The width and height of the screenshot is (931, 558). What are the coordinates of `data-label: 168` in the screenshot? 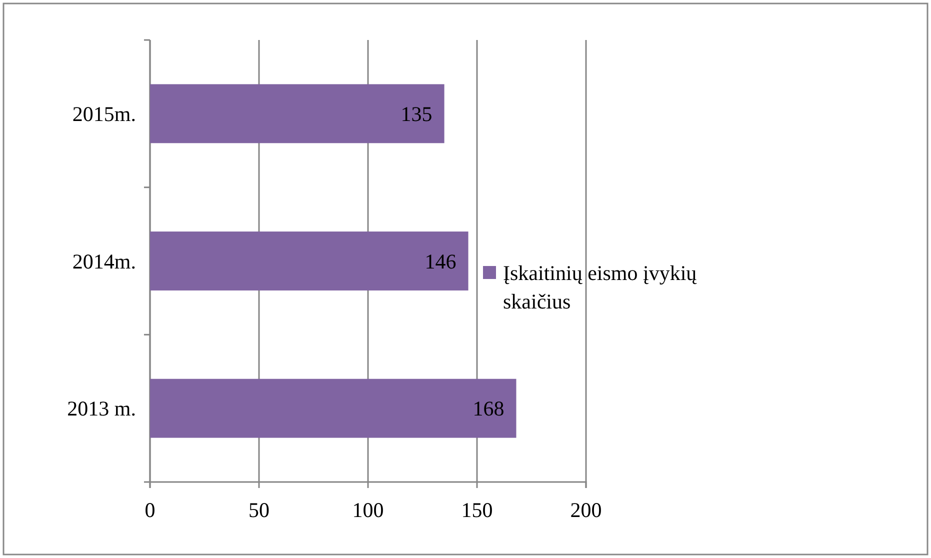 It's located at (488, 408).